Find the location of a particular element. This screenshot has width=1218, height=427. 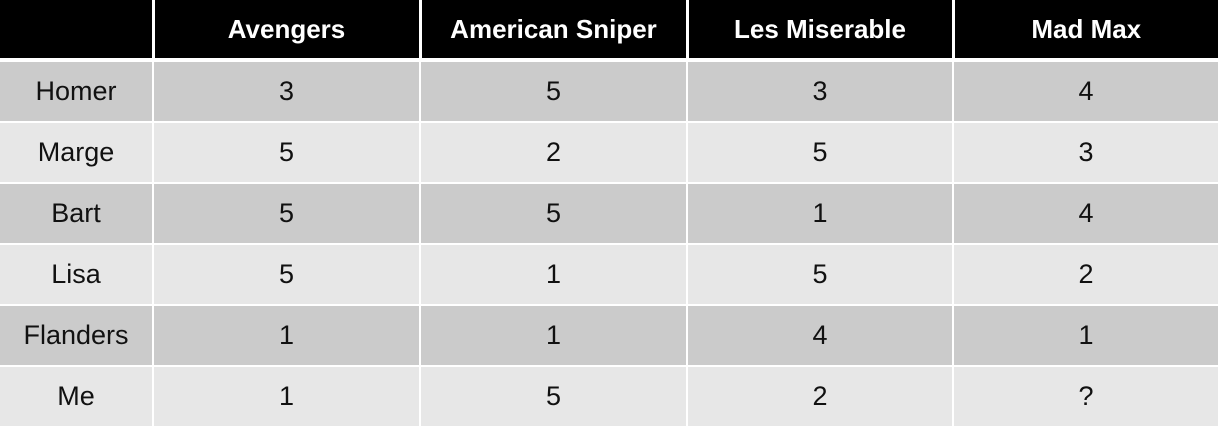

row-label: Homer is located at coordinates (76, 90).